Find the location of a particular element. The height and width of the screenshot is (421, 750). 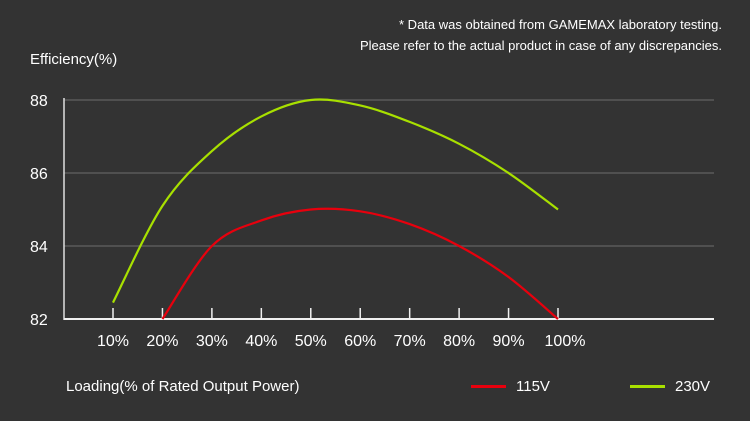

legend-item-115v: 115V is located at coordinates (510, 386).